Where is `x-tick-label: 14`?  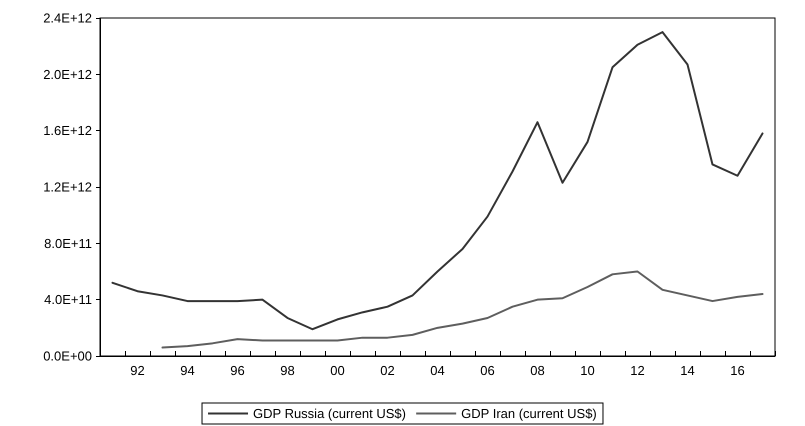
x-tick-label: 14 is located at coordinates (687, 370).